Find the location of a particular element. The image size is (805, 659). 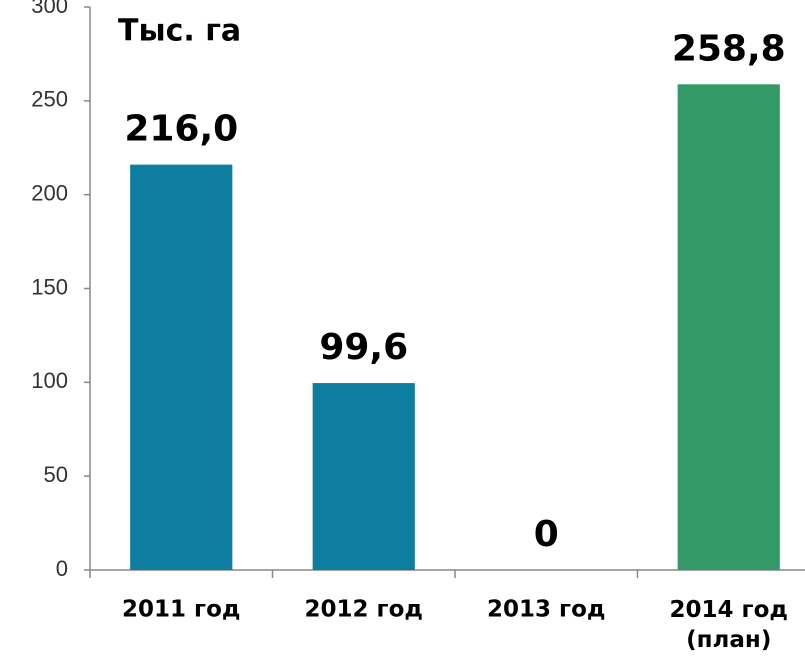

x-tick-label: 2011 год is located at coordinates (181, 610).